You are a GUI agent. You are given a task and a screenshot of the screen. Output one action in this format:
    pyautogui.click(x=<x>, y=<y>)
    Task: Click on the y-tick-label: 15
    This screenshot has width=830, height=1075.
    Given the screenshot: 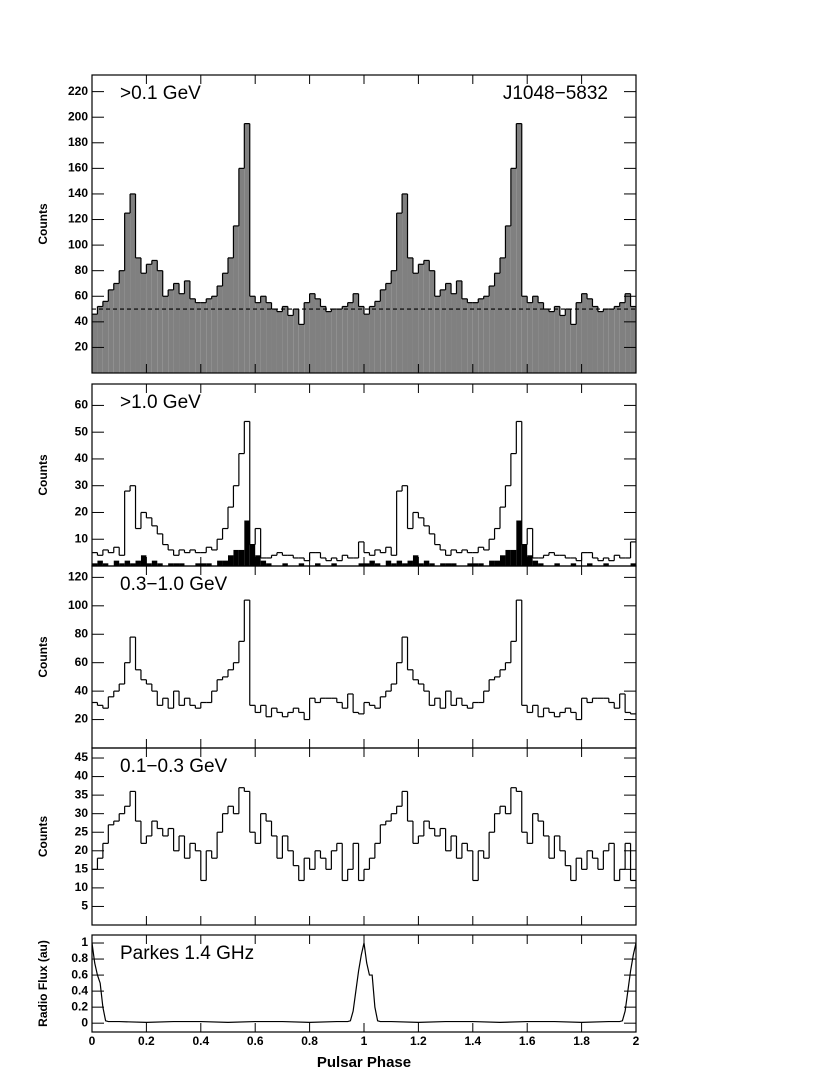 What is the action you would take?
    pyautogui.click(x=82, y=869)
    